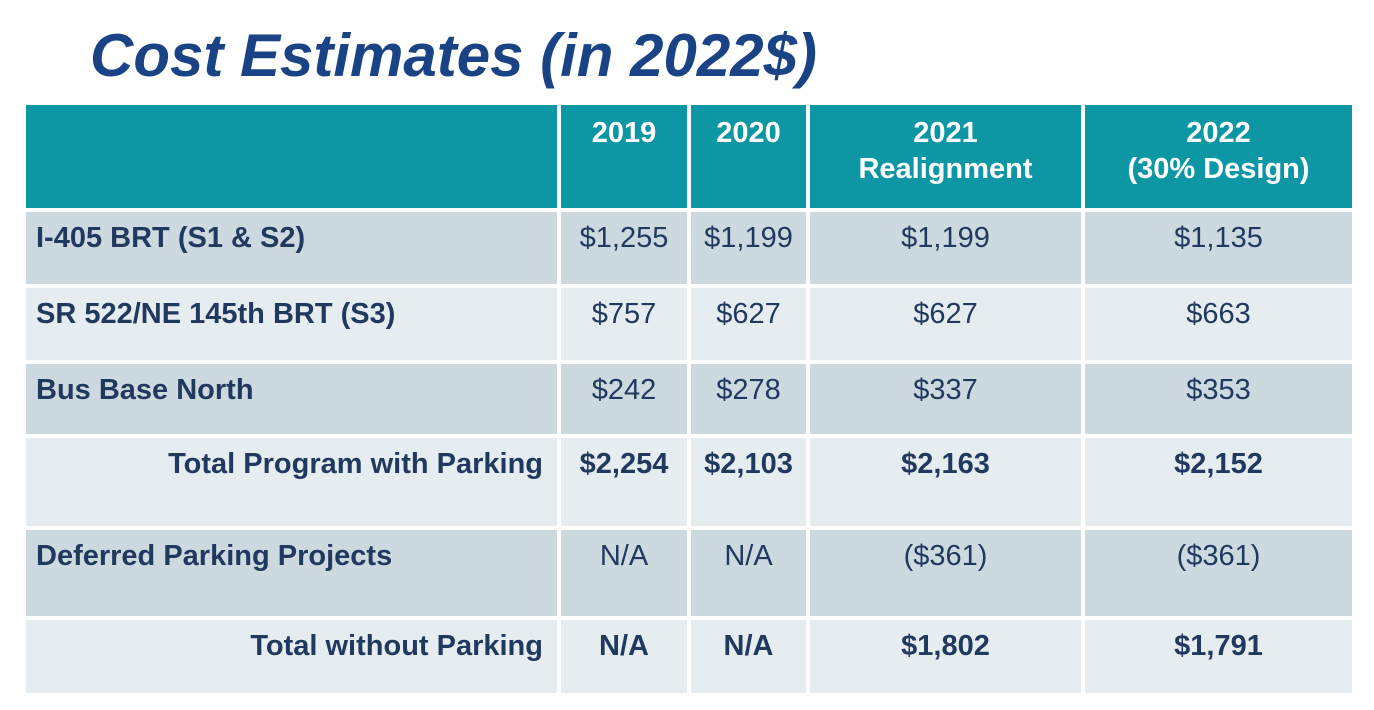 Image resolution: width=1374 pixels, height=710 pixels. I want to click on row-label: Bus Base North, so click(291, 399).